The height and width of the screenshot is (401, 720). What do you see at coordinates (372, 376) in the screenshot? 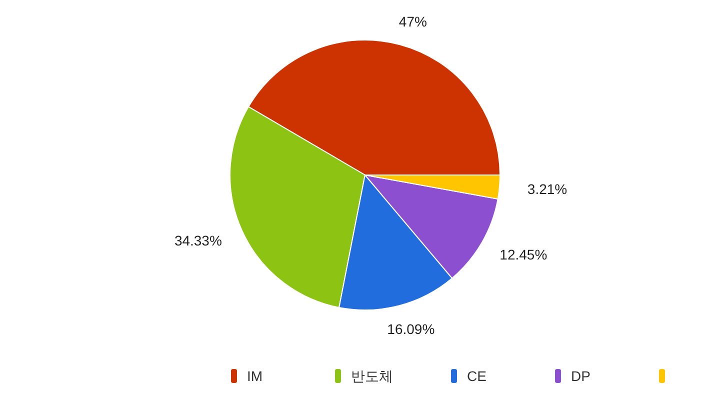
I see `legend-label: 반도체` at bounding box center [372, 376].